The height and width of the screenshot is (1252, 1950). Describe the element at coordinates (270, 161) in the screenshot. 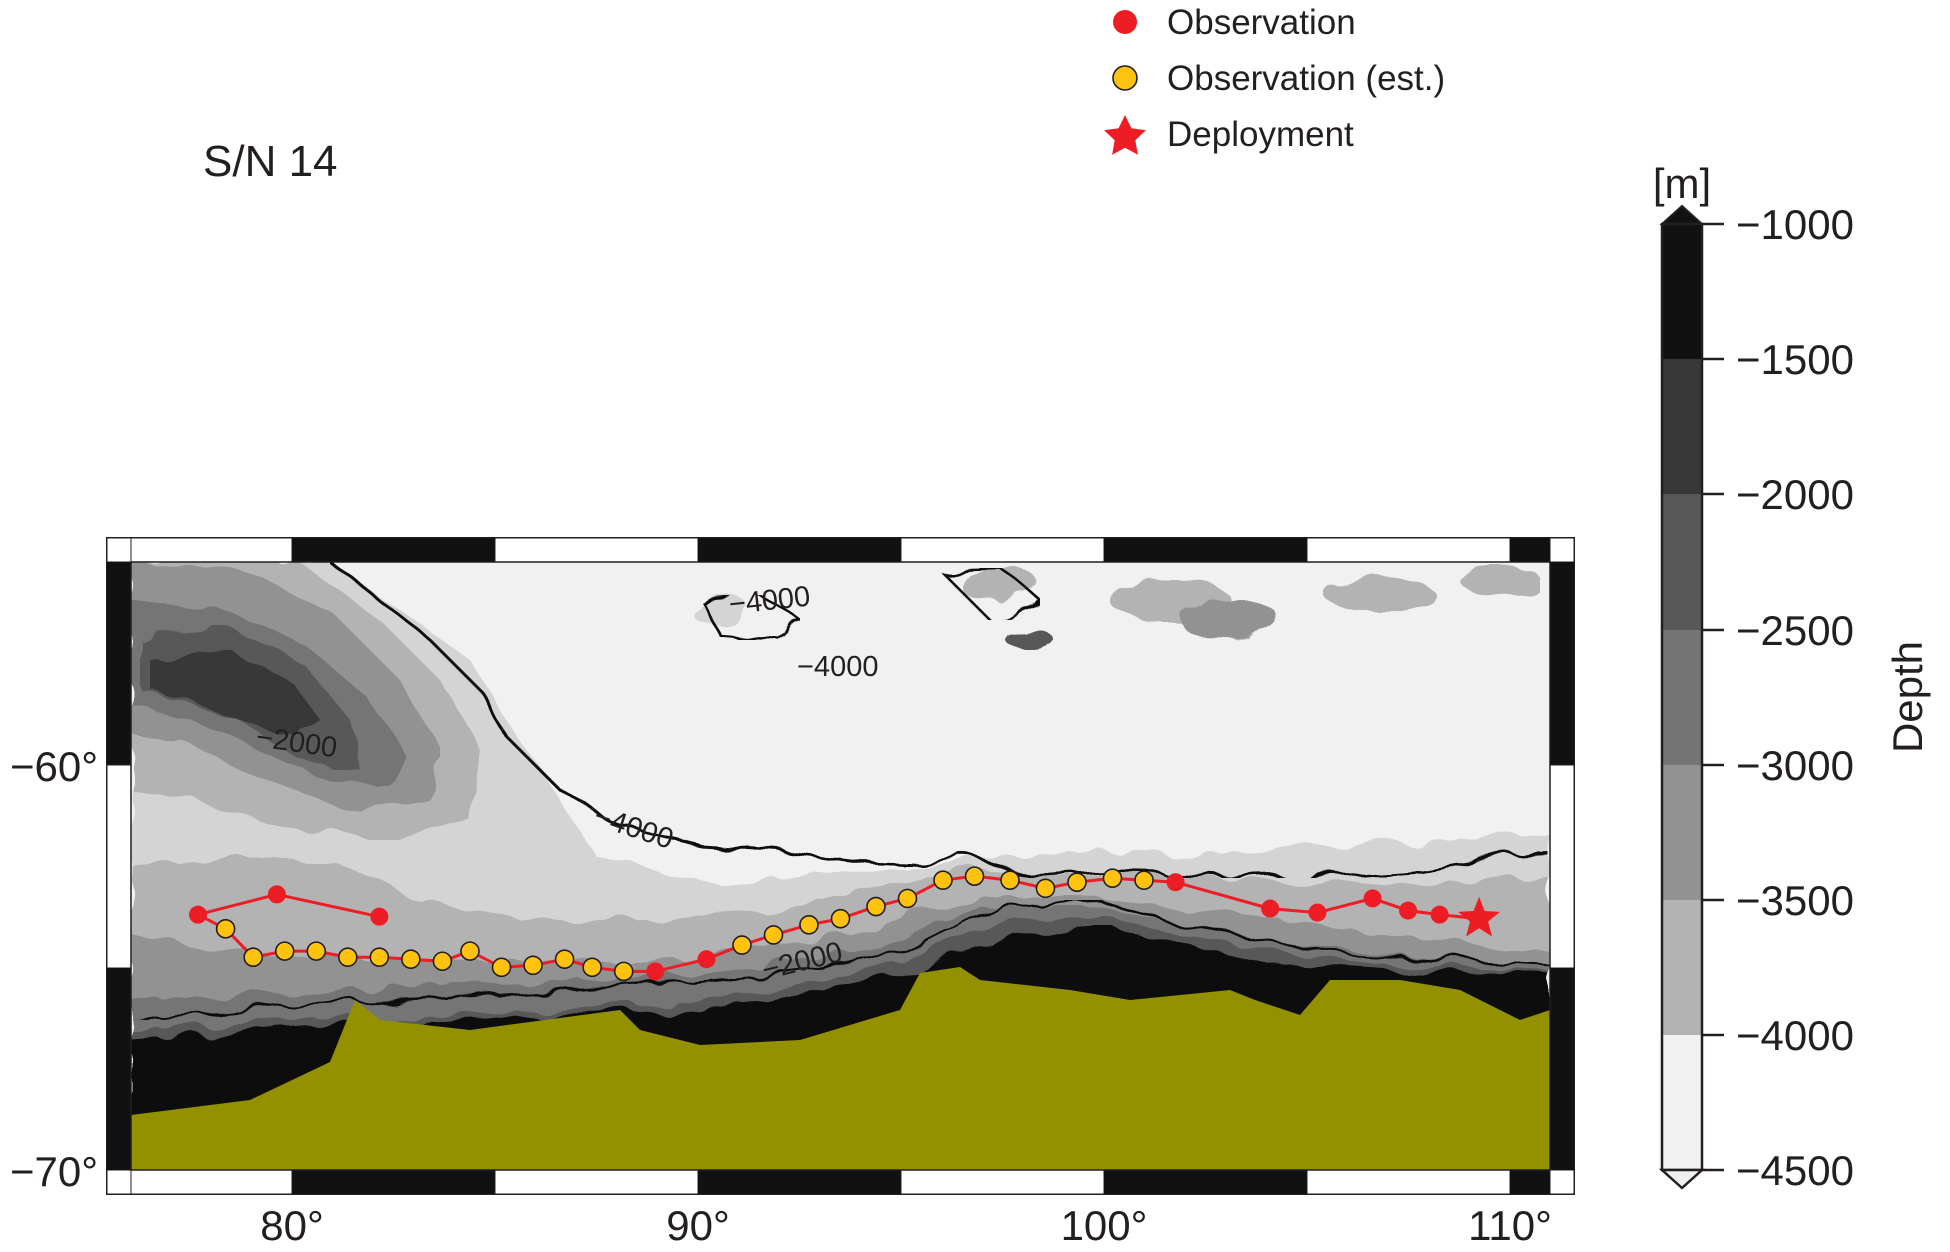

I see `figure-title: S/N 14` at that location.